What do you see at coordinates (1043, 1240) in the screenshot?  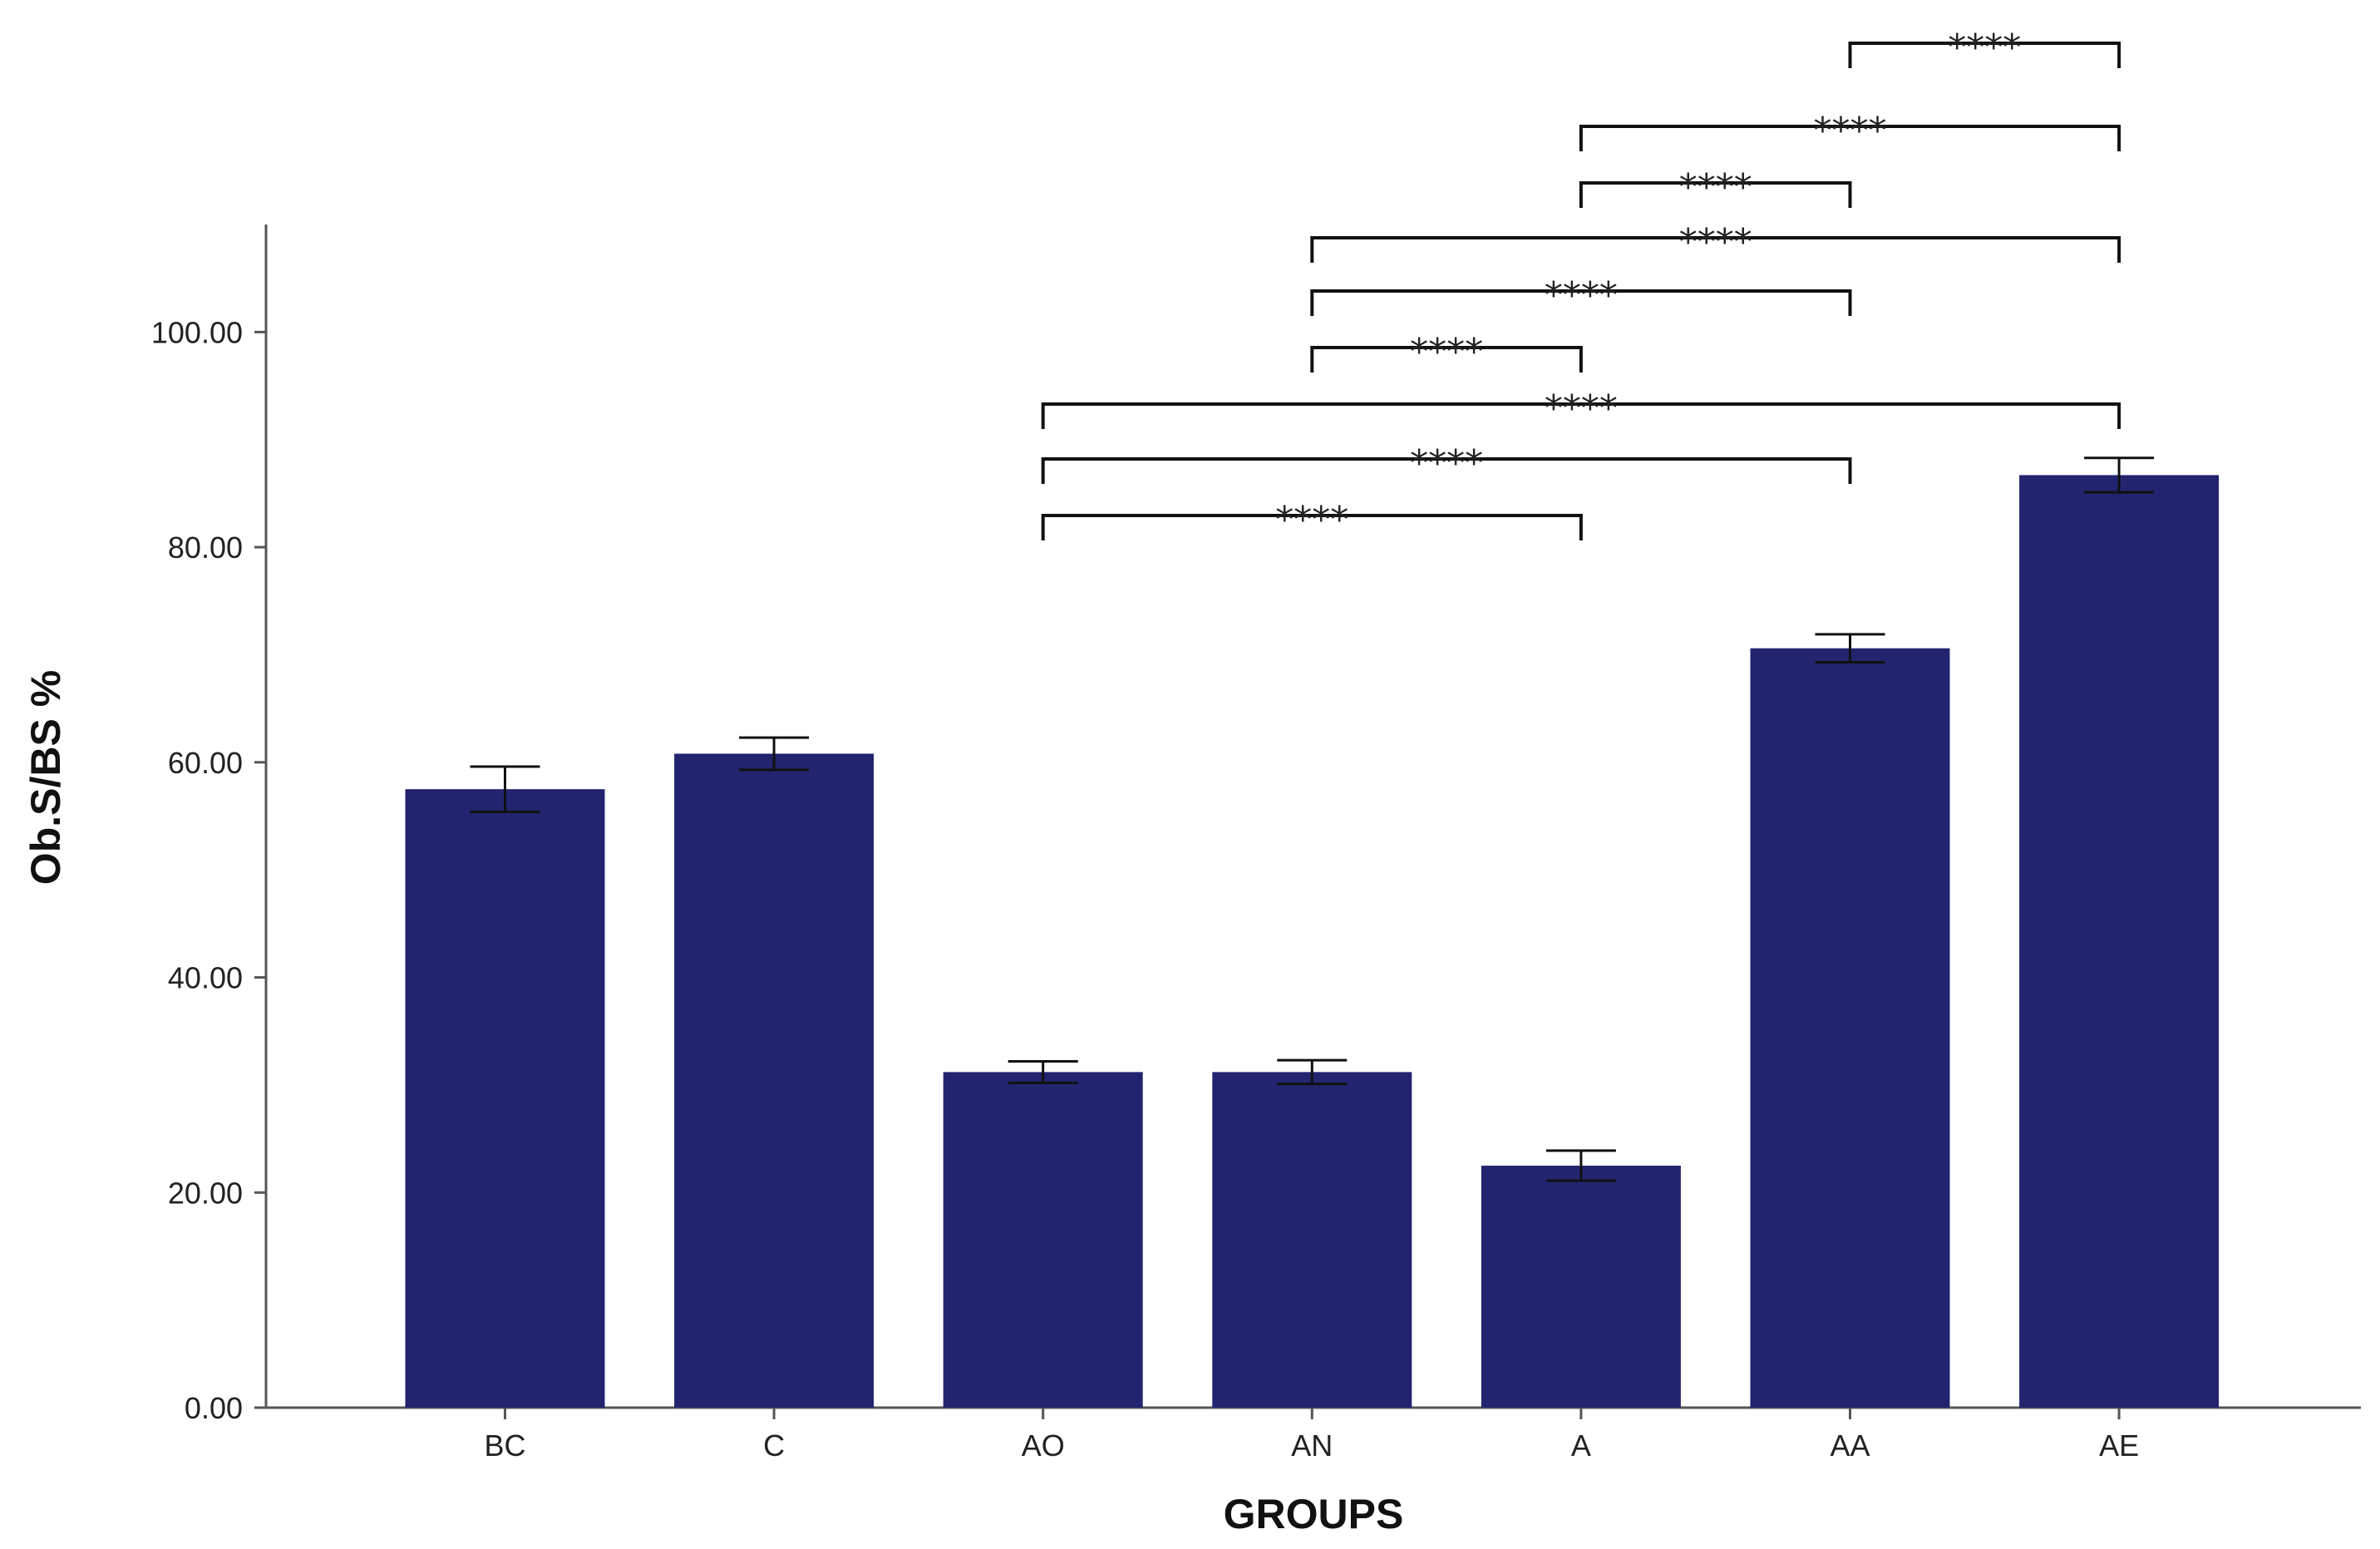 I see `bar-ao` at bounding box center [1043, 1240].